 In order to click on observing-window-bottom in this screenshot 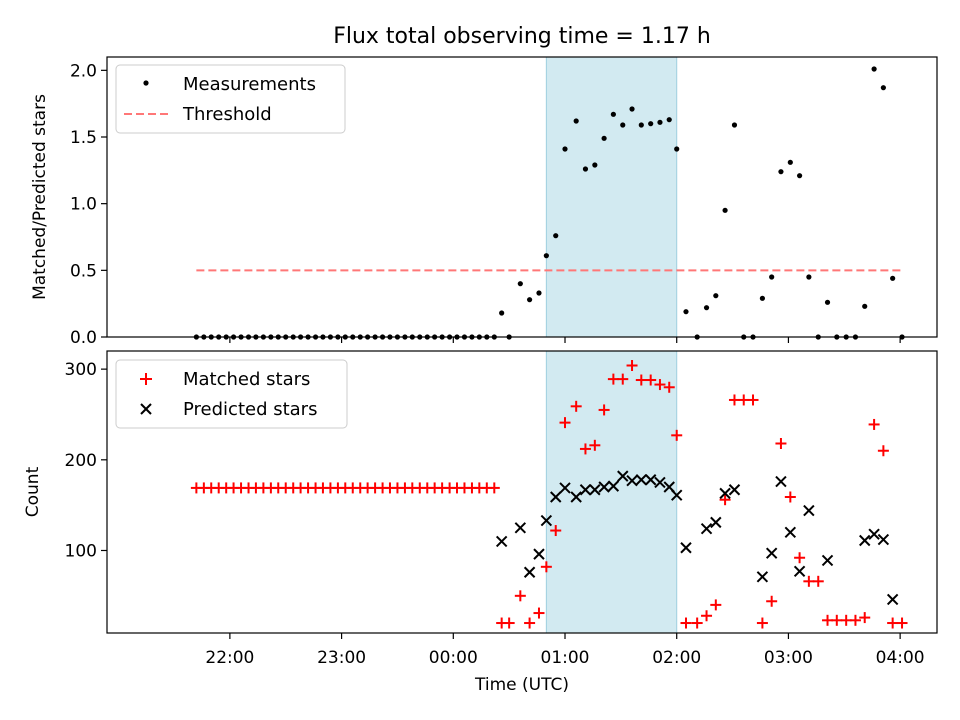, I will do `click(611, 492)`.